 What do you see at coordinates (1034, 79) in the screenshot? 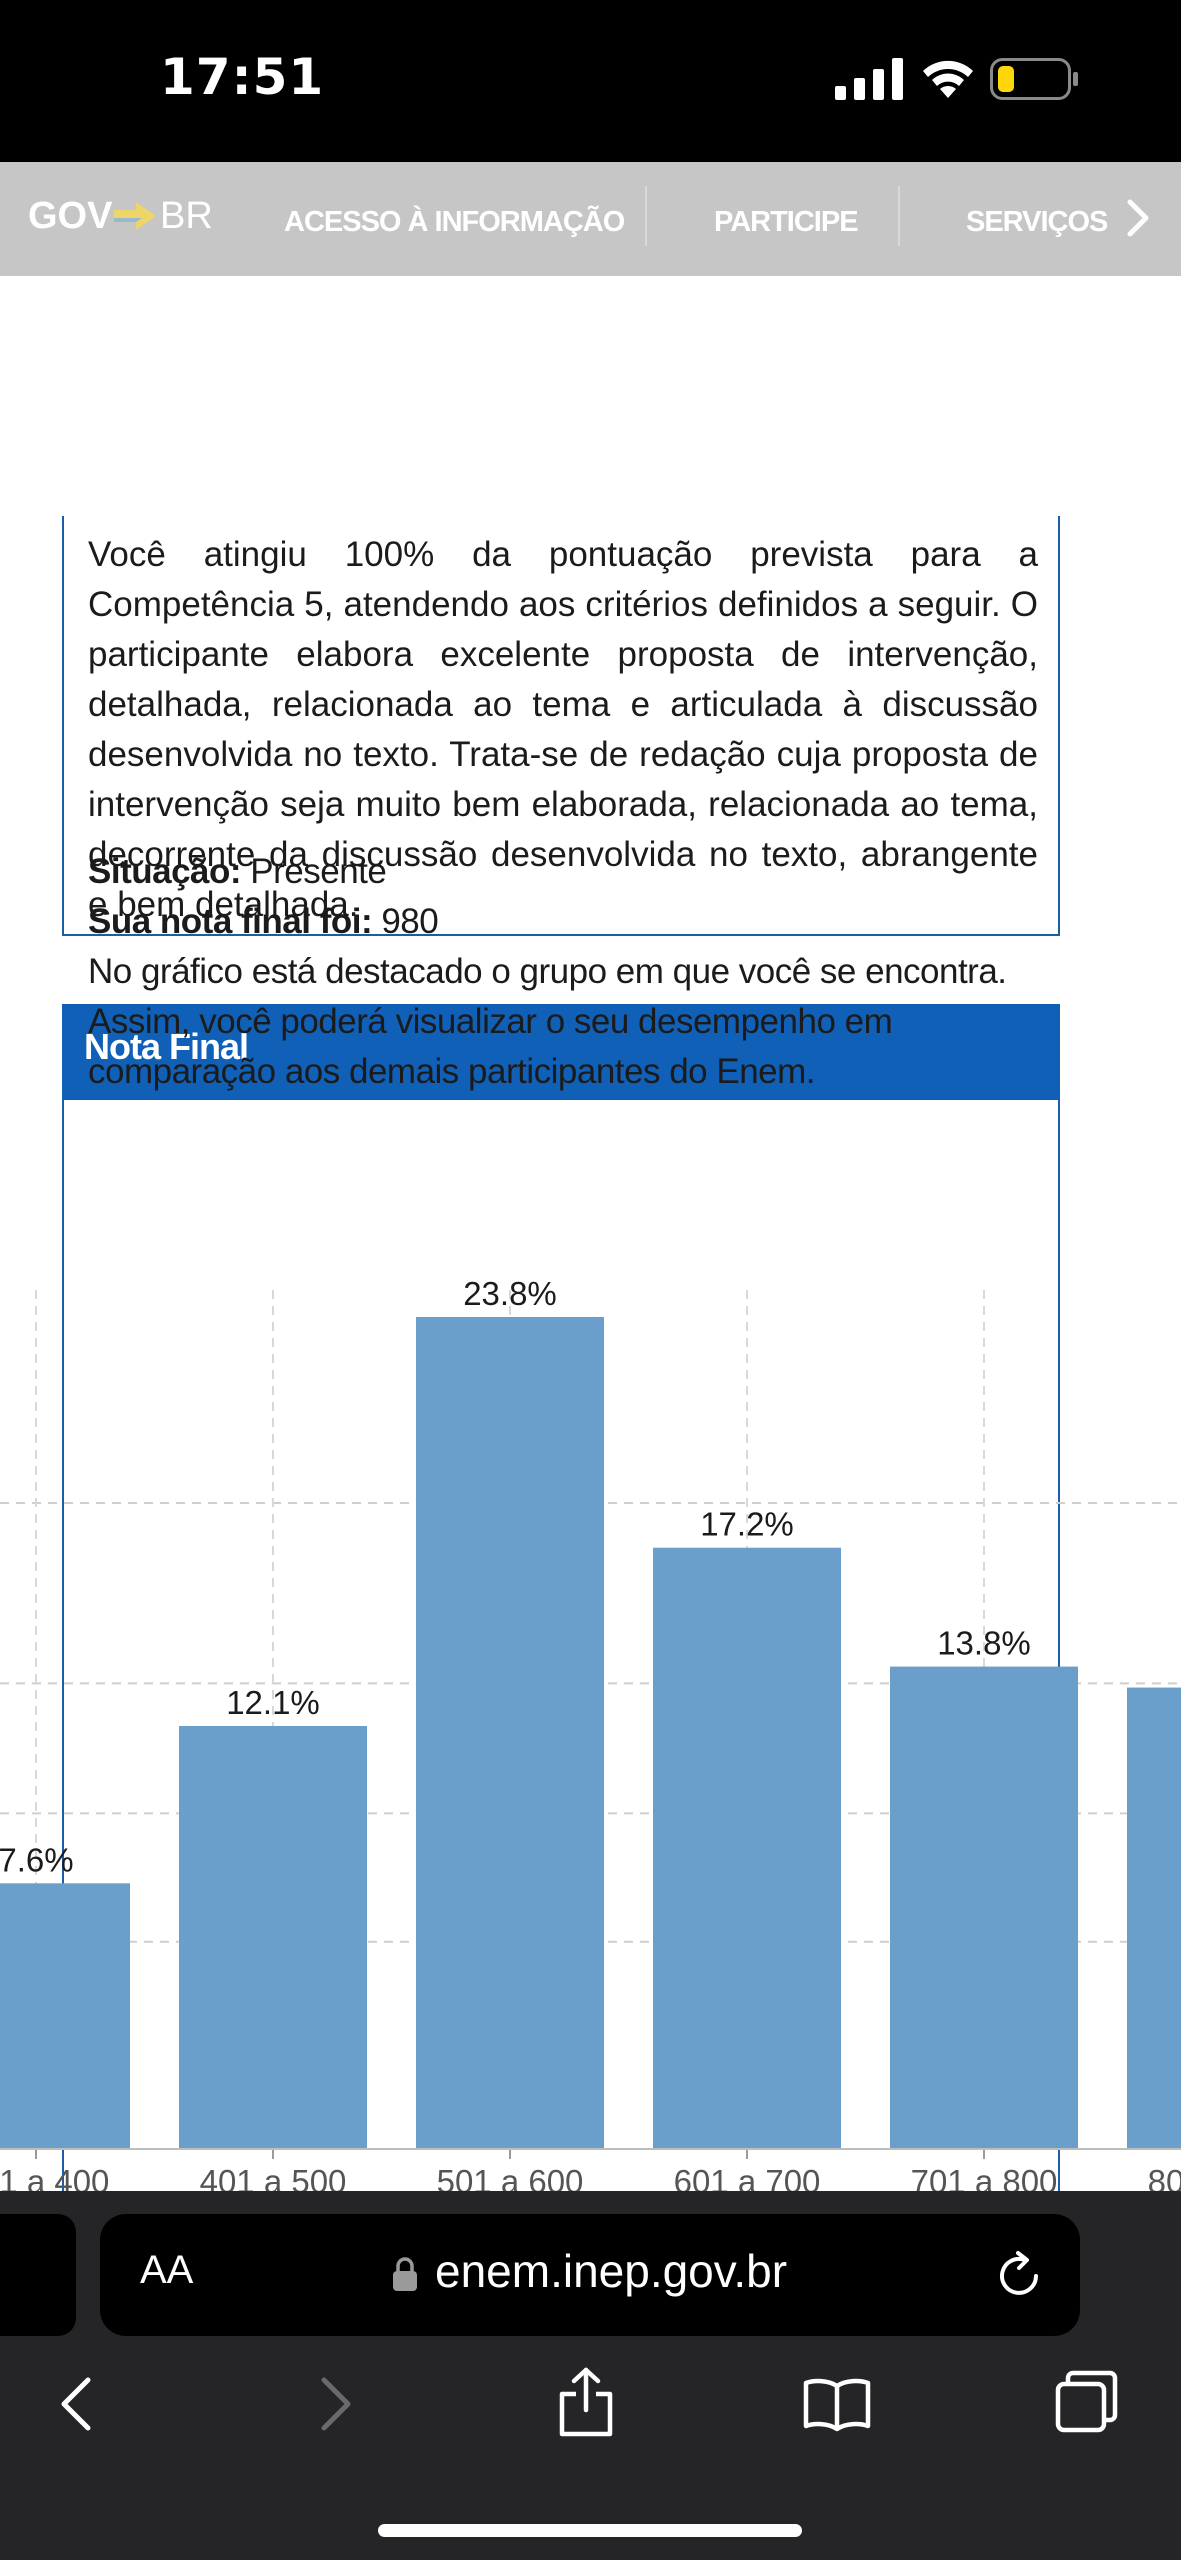
I see `battery-icon` at bounding box center [1034, 79].